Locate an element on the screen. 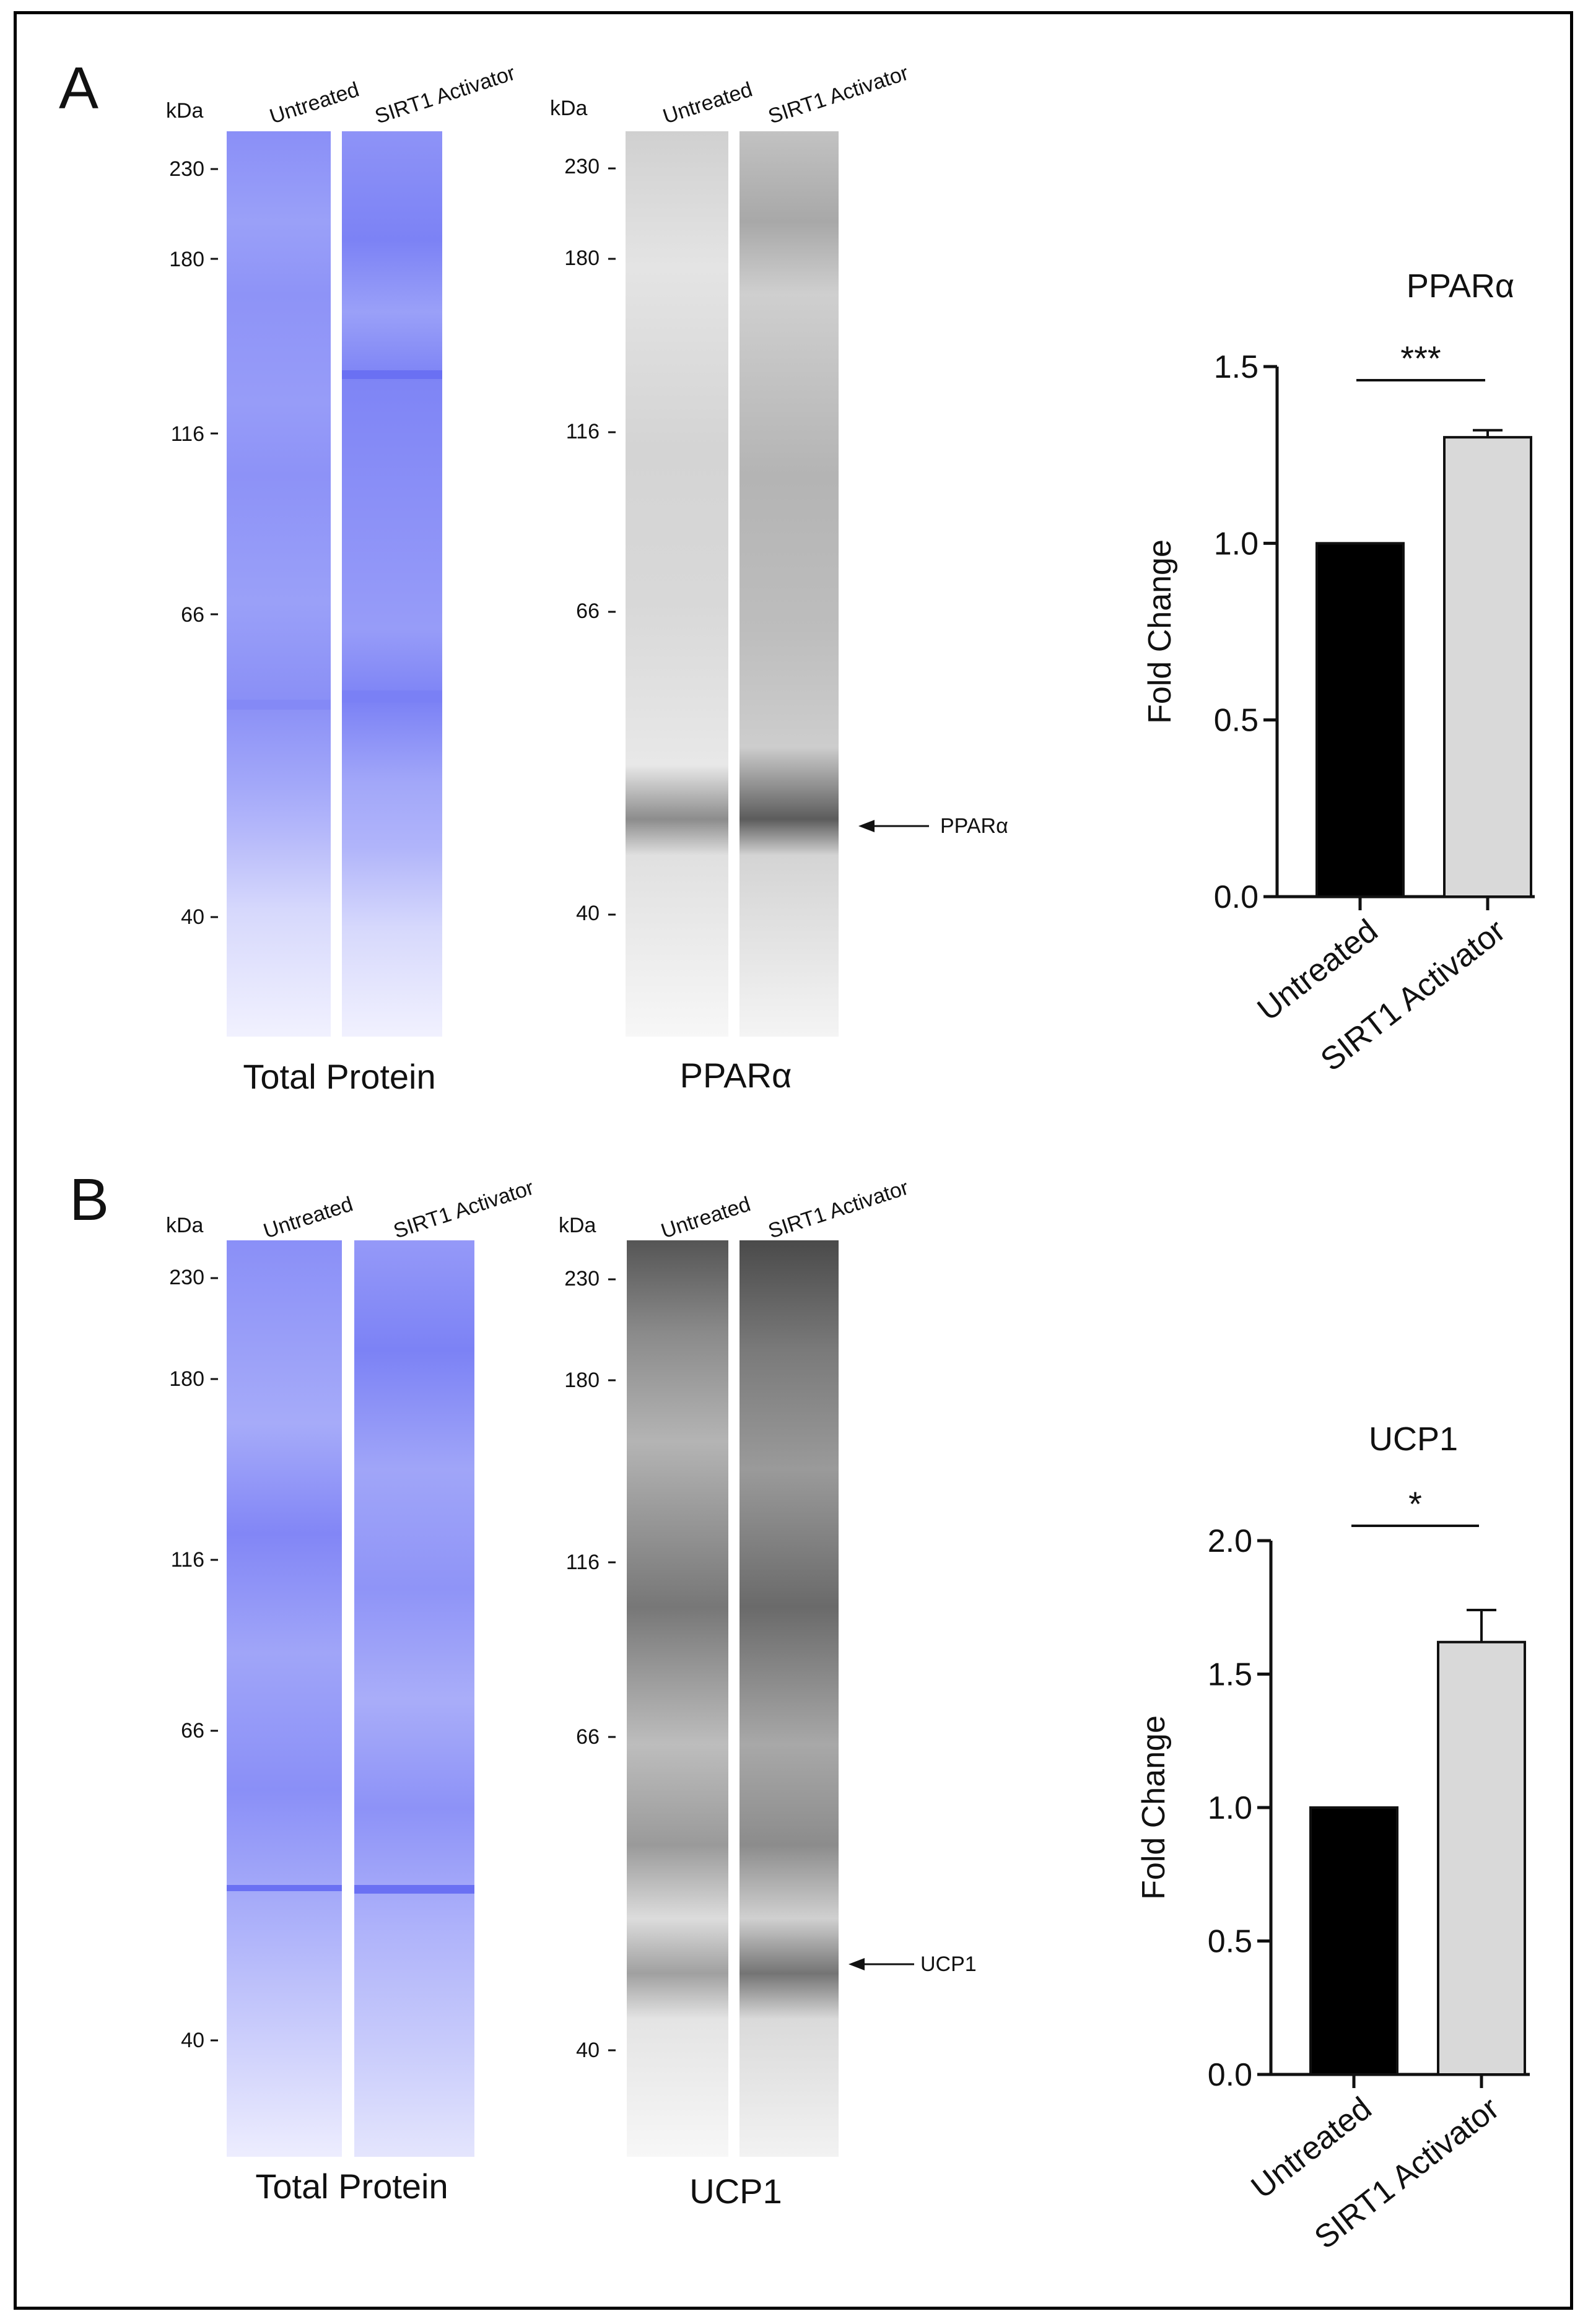  panel-a-tp-kda-label: kDa is located at coordinates (185, 111).